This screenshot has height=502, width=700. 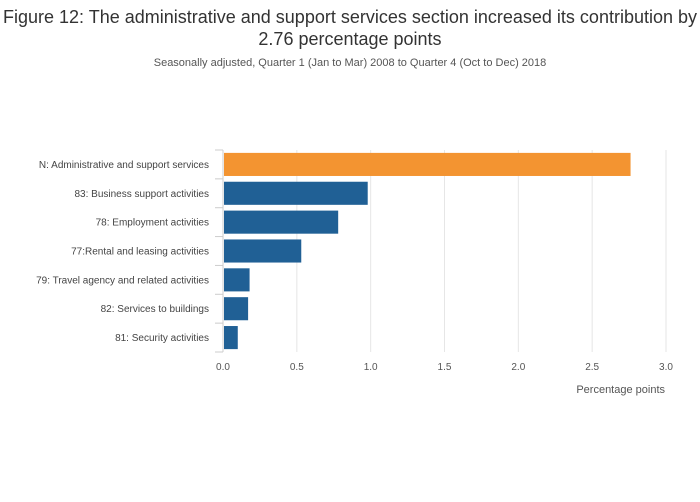 What do you see at coordinates (297, 367) in the screenshot?
I see `x-tick-label: 0.5` at bounding box center [297, 367].